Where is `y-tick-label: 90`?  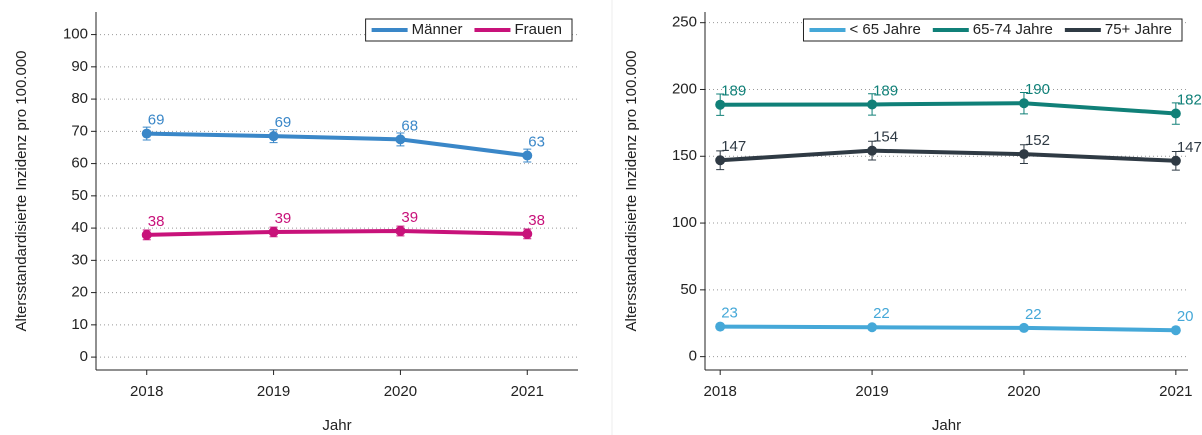
y-tick-label: 90 is located at coordinates (79, 66).